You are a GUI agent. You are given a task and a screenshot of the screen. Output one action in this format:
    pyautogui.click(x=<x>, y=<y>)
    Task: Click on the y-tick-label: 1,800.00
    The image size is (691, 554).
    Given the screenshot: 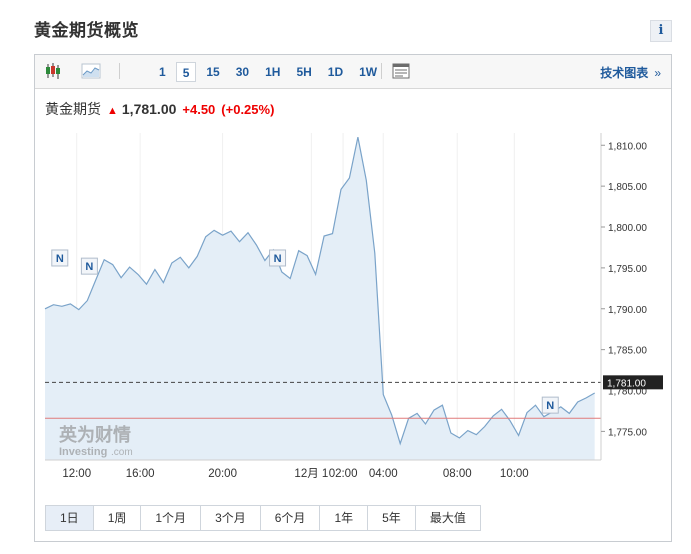 What is the action you would take?
    pyautogui.click(x=627, y=228)
    